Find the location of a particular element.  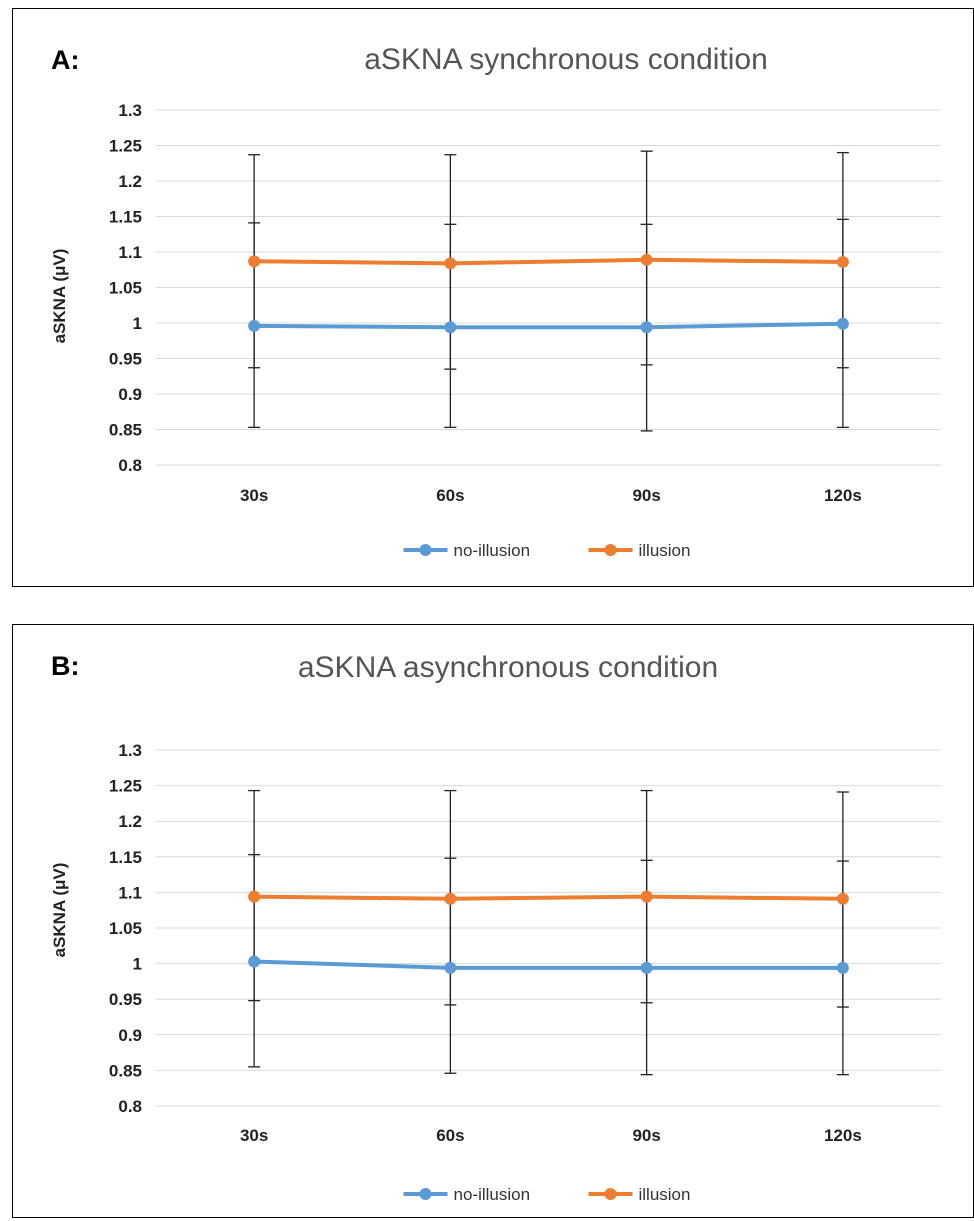

panel-label: A: is located at coordinates (65, 60).